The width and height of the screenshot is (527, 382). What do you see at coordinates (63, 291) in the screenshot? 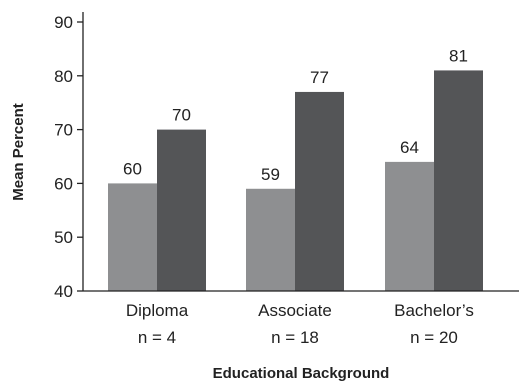
I see `y-tick-label: 40` at bounding box center [63, 291].